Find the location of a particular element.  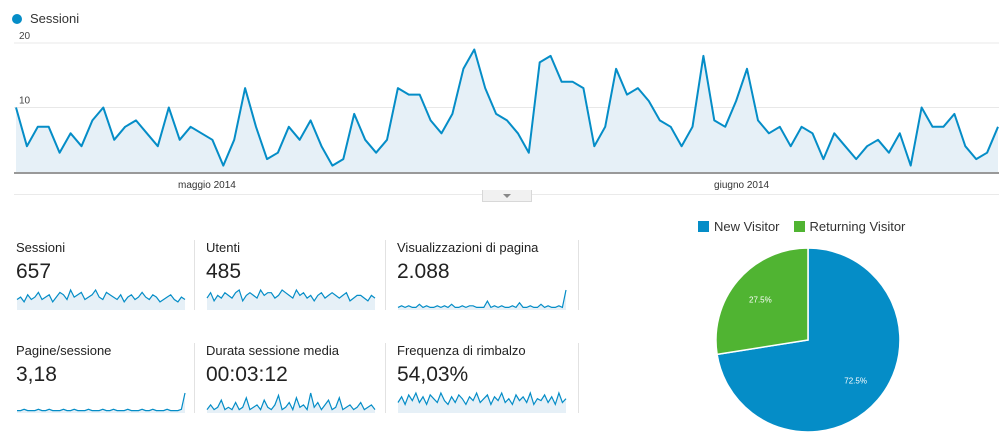

metric-value: 485 is located at coordinates (224, 271).